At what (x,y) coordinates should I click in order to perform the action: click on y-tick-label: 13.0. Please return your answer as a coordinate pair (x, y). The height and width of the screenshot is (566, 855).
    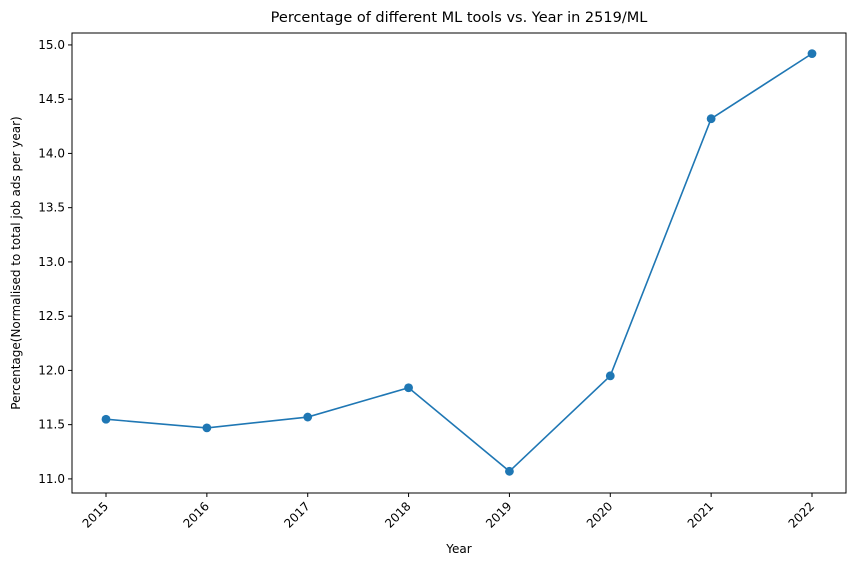
    Looking at the image, I should click on (51, 262).